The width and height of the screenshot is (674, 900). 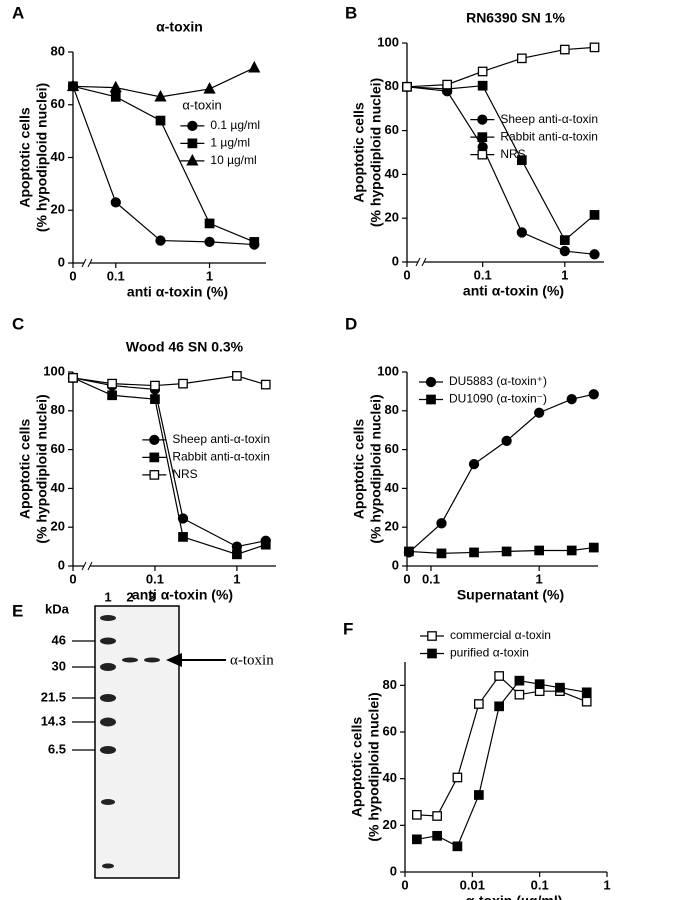 What do you see at coordinates (221, 439) in the screenshot?
I see `legend-label: Sheep anti-α-toxin` at bounding box center [221, 439].